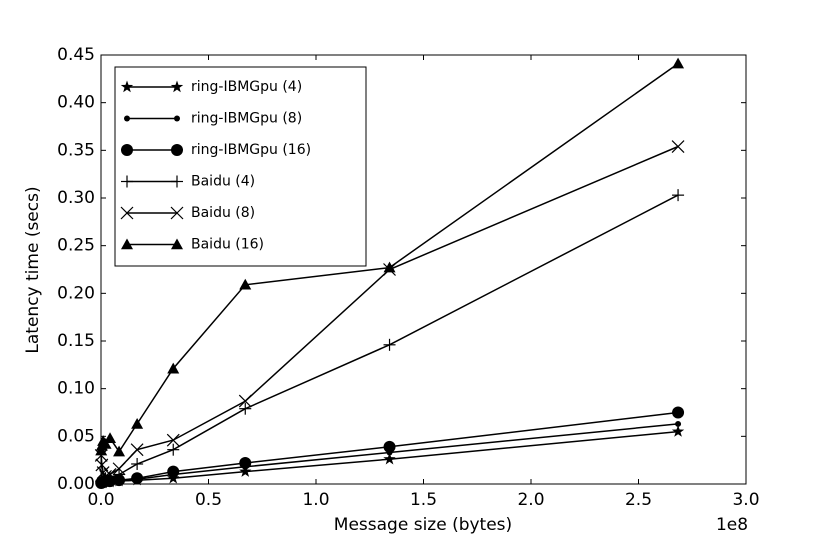  Describe the element at coordinates (745, 500) in the screenshot. I see `x-tick-label: 3.0` at that location.